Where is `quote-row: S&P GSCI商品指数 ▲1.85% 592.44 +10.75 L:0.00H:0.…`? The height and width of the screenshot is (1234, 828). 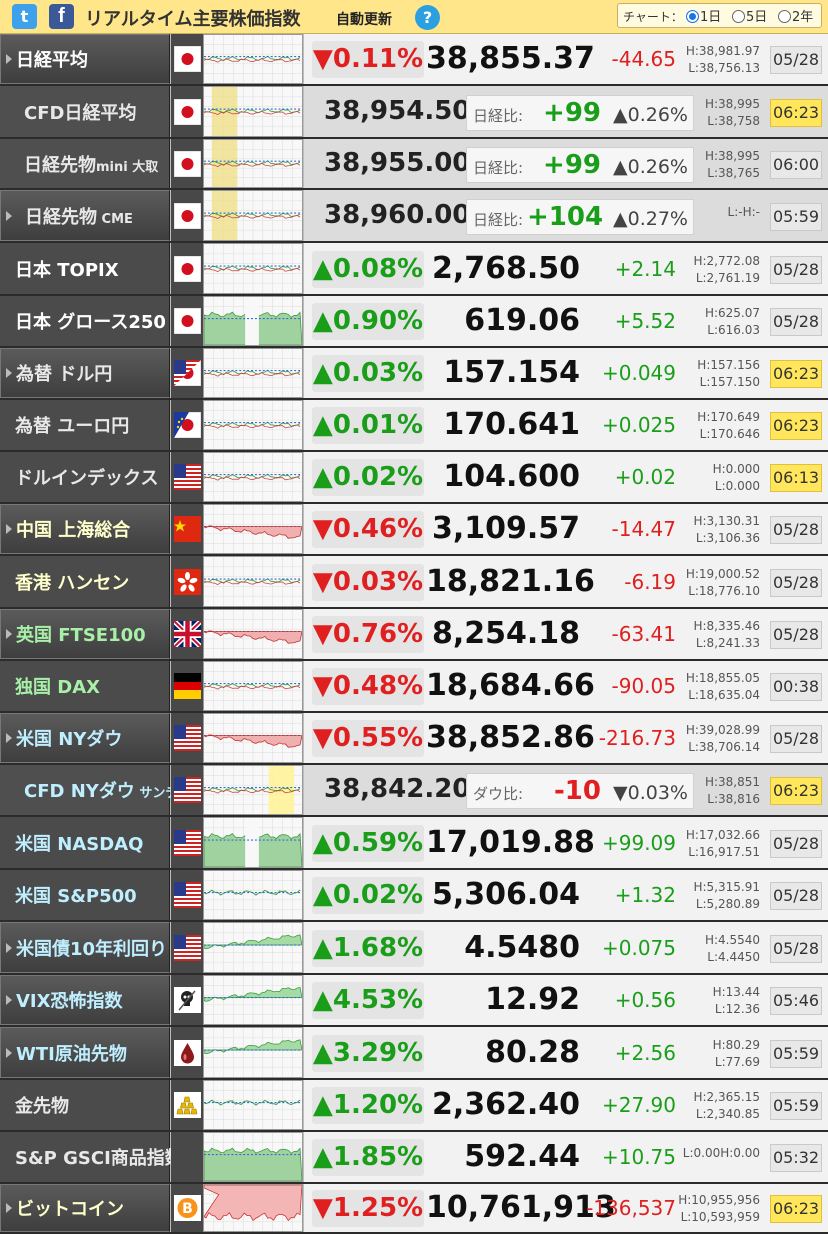
quote-row: S&P GSCI商品指数 ▲1.85% 592.44 +10.75 L:0.00H:0.… is located at coordinates (414, 1158).